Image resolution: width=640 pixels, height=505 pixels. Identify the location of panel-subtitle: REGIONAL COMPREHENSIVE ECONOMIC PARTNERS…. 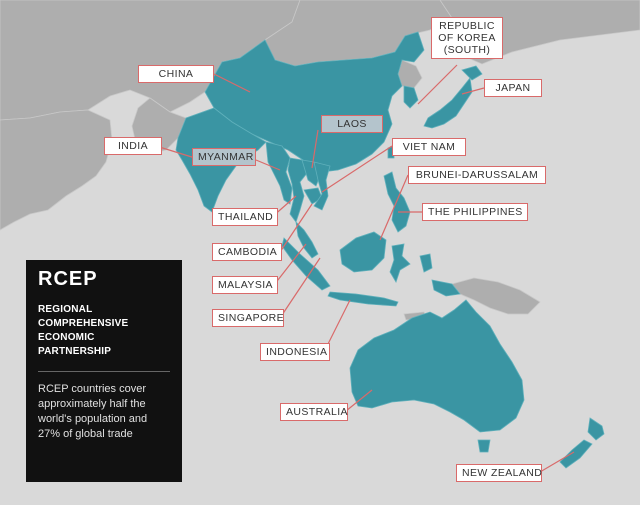
(83, 330).